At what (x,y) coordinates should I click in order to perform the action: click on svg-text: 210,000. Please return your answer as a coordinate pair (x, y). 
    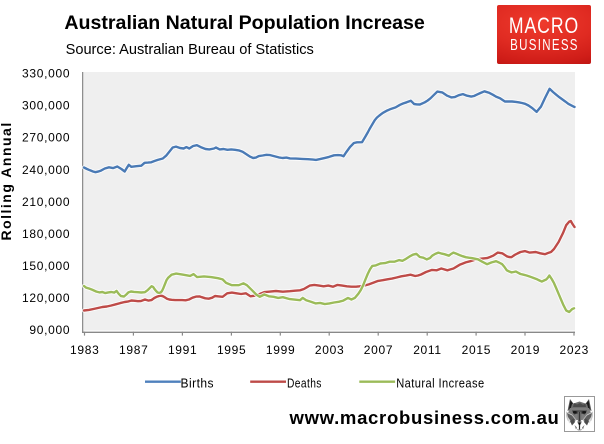
    Looking at the image, I should click on (46, 202).